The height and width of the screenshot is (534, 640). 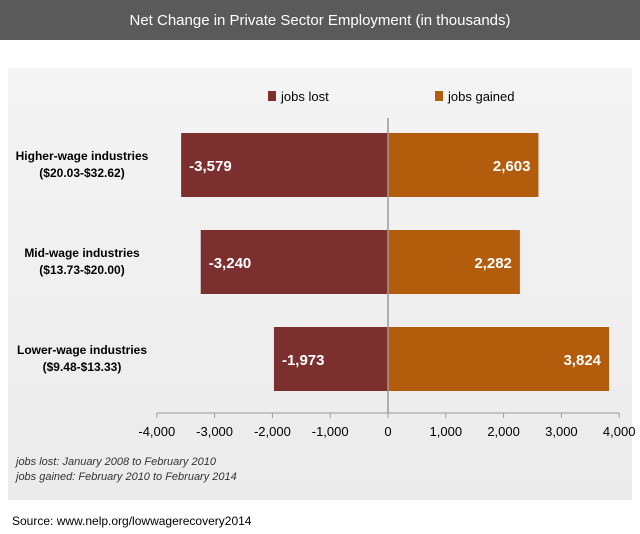 What do you see at coordinates (156, 431) in the screenshot?
I see `x-tick-label: -4,000` at bounding box center [156, 431].